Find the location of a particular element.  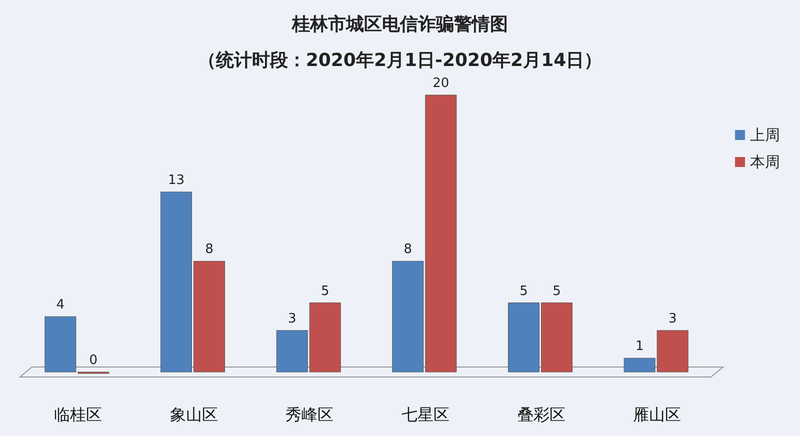

x-tick-label: 雁山区 is located at coordinates (657, 414).